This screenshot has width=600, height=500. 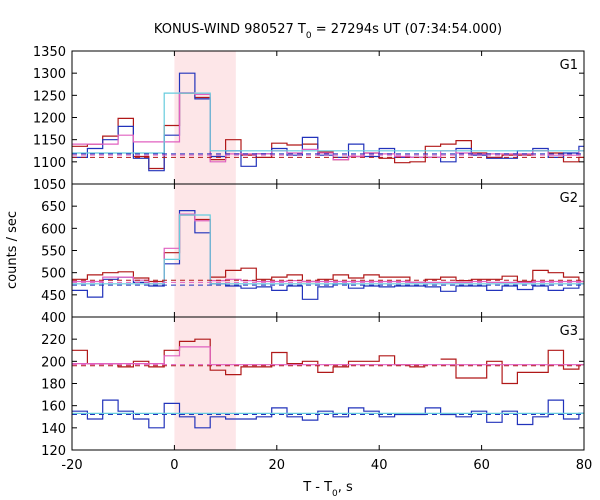 I want to click on y-axis-title: counts / sec, so click(x=12, y=250).